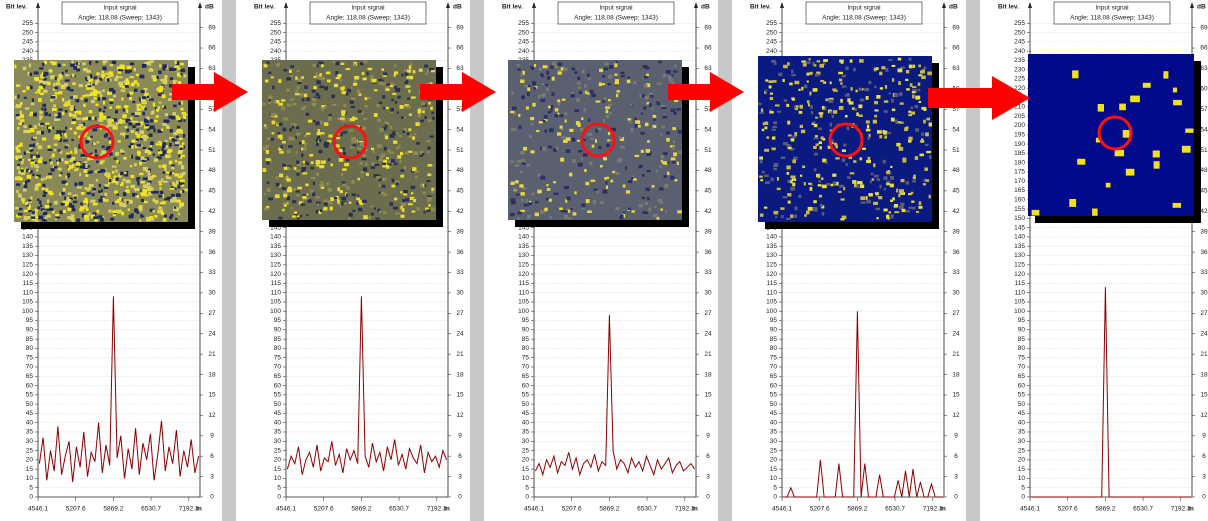  I want to click on y-tick-label: 65, so click(278, 376).